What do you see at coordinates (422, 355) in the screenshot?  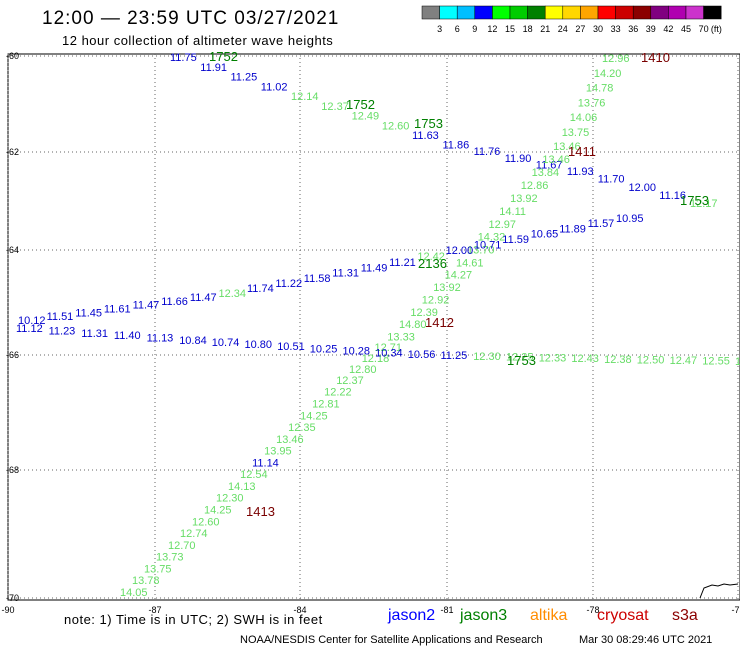 I see `wave-height-label: 10.56` at bounding box center [422, 355].